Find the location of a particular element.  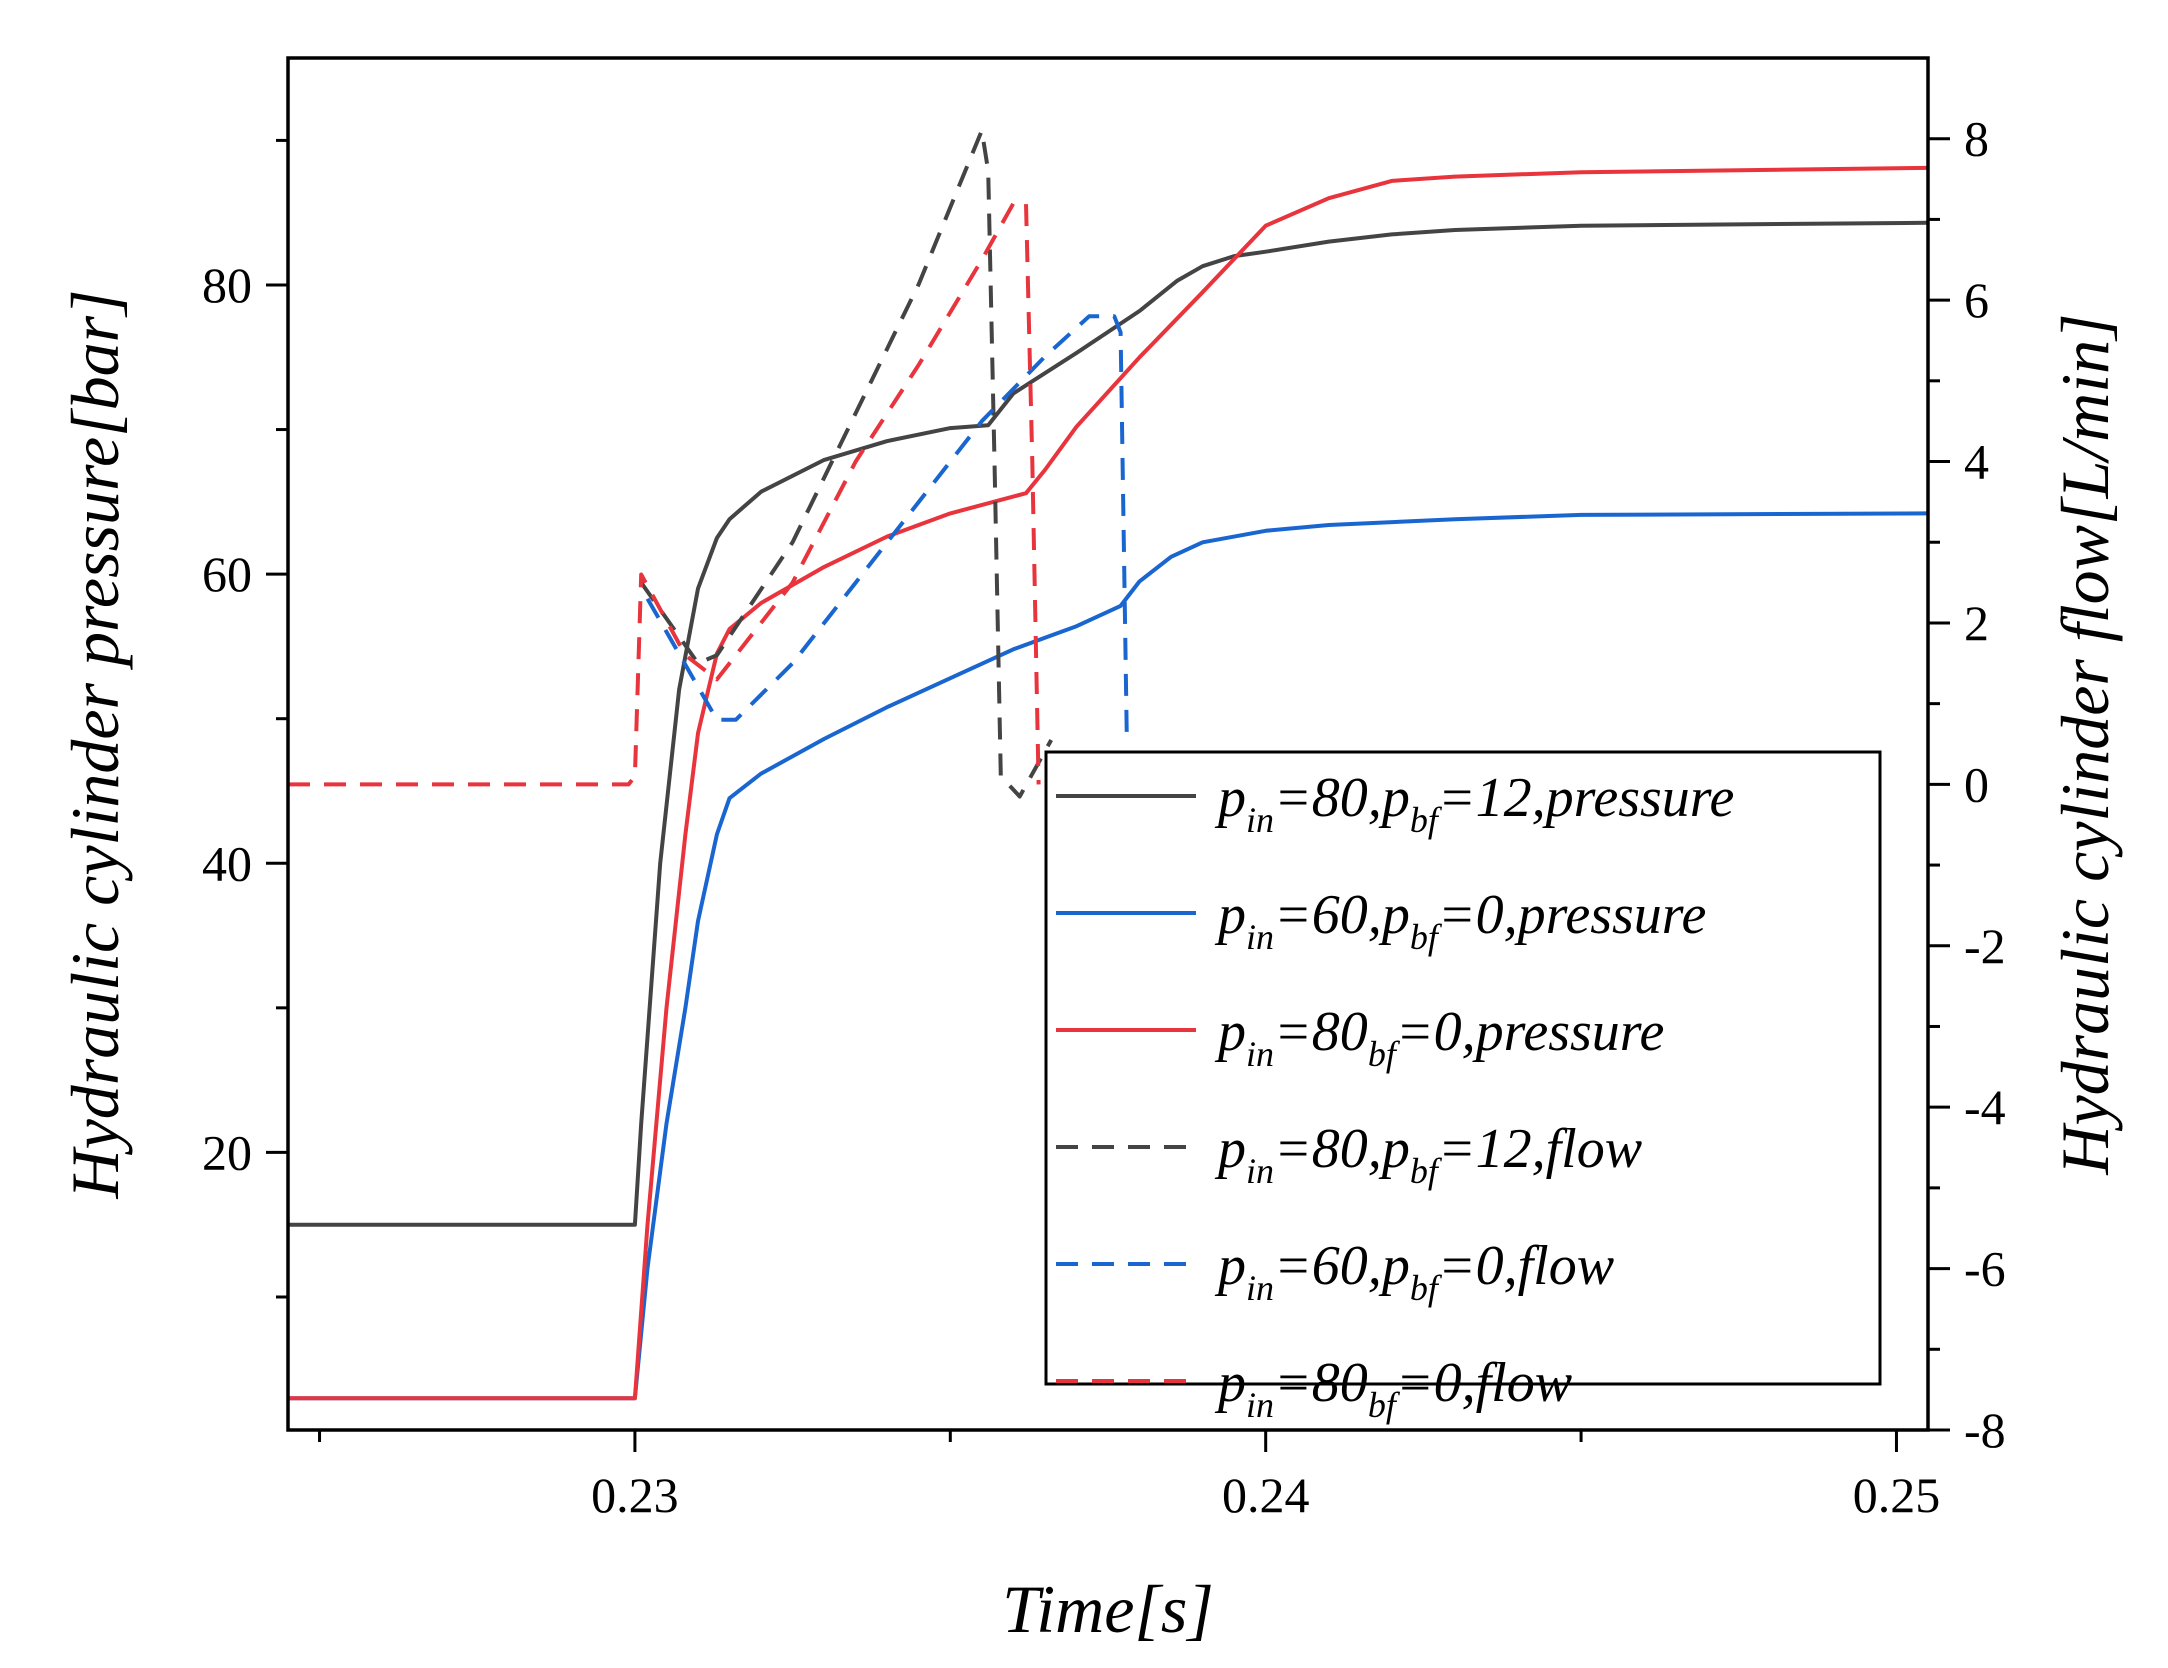

legend-label: pin=80bf=0,flow is located at coordinates (1393, 1388).